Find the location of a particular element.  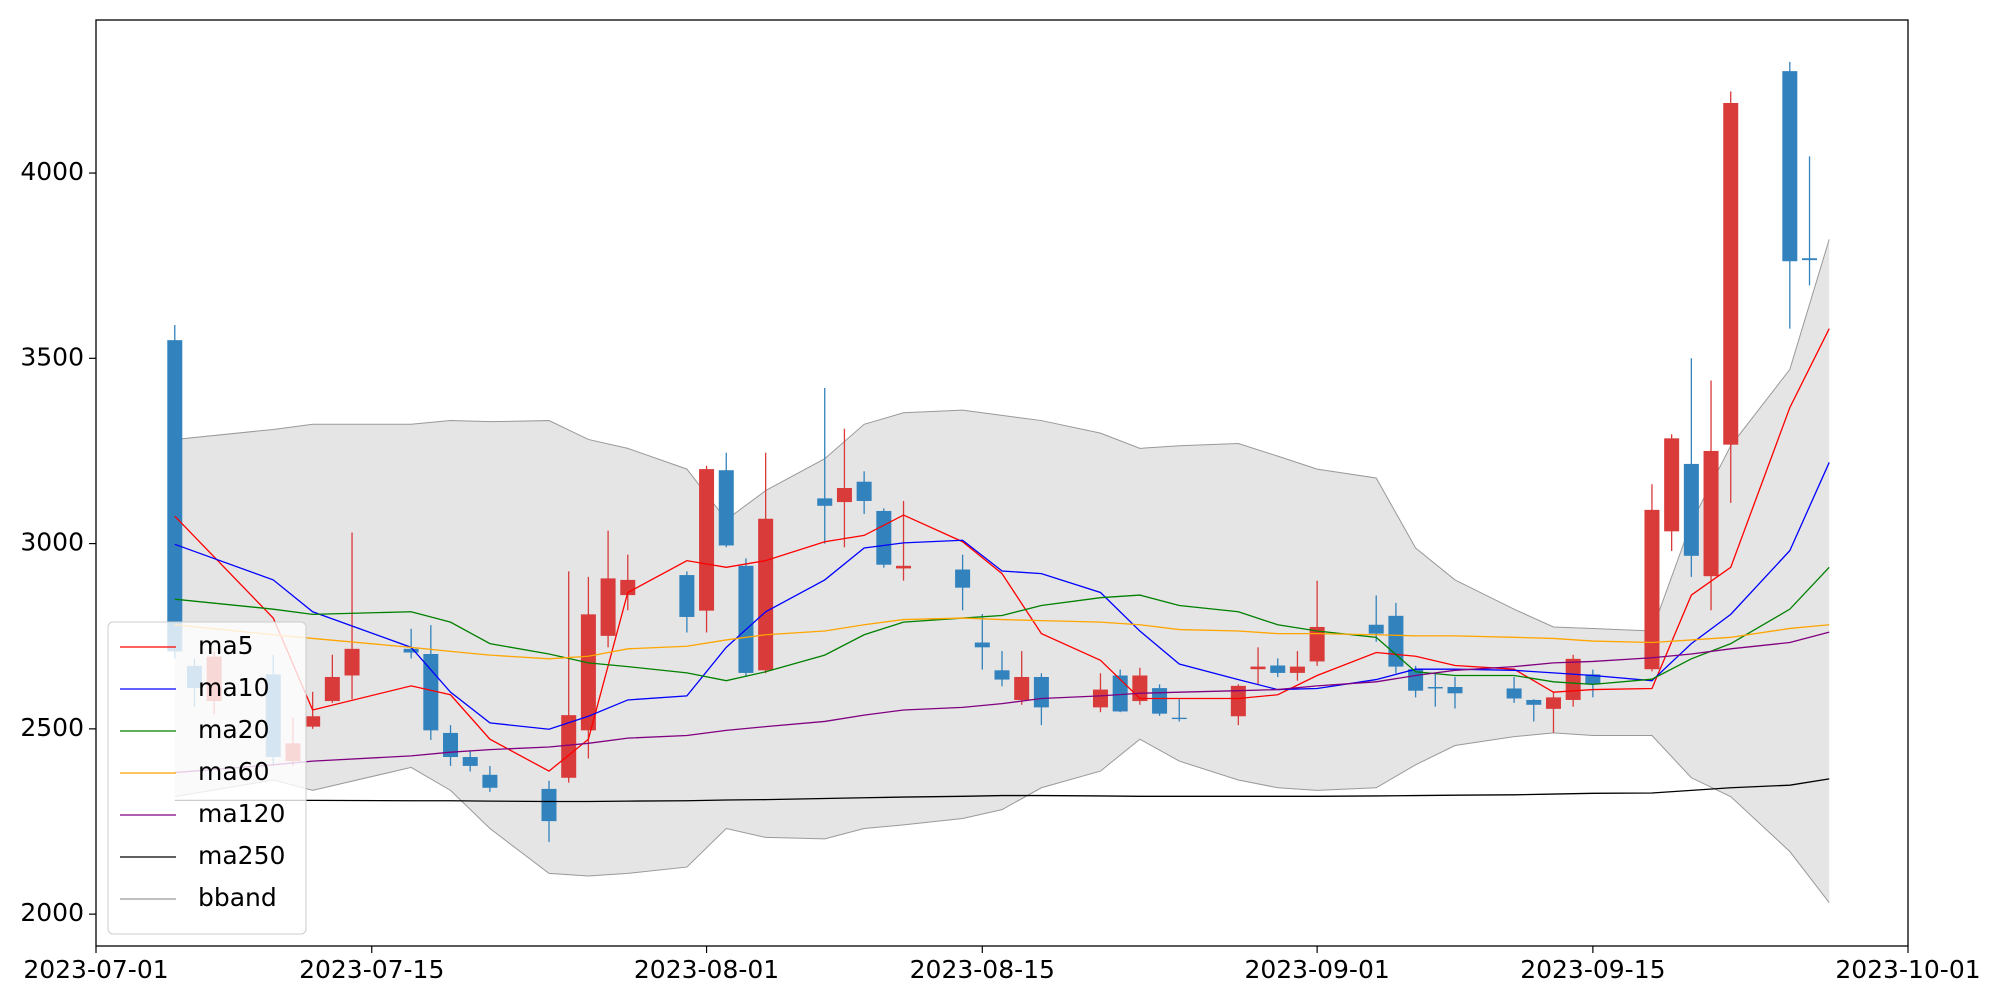

x-tick-label: 2023-09-15 is located at coordinates (1592, 969).